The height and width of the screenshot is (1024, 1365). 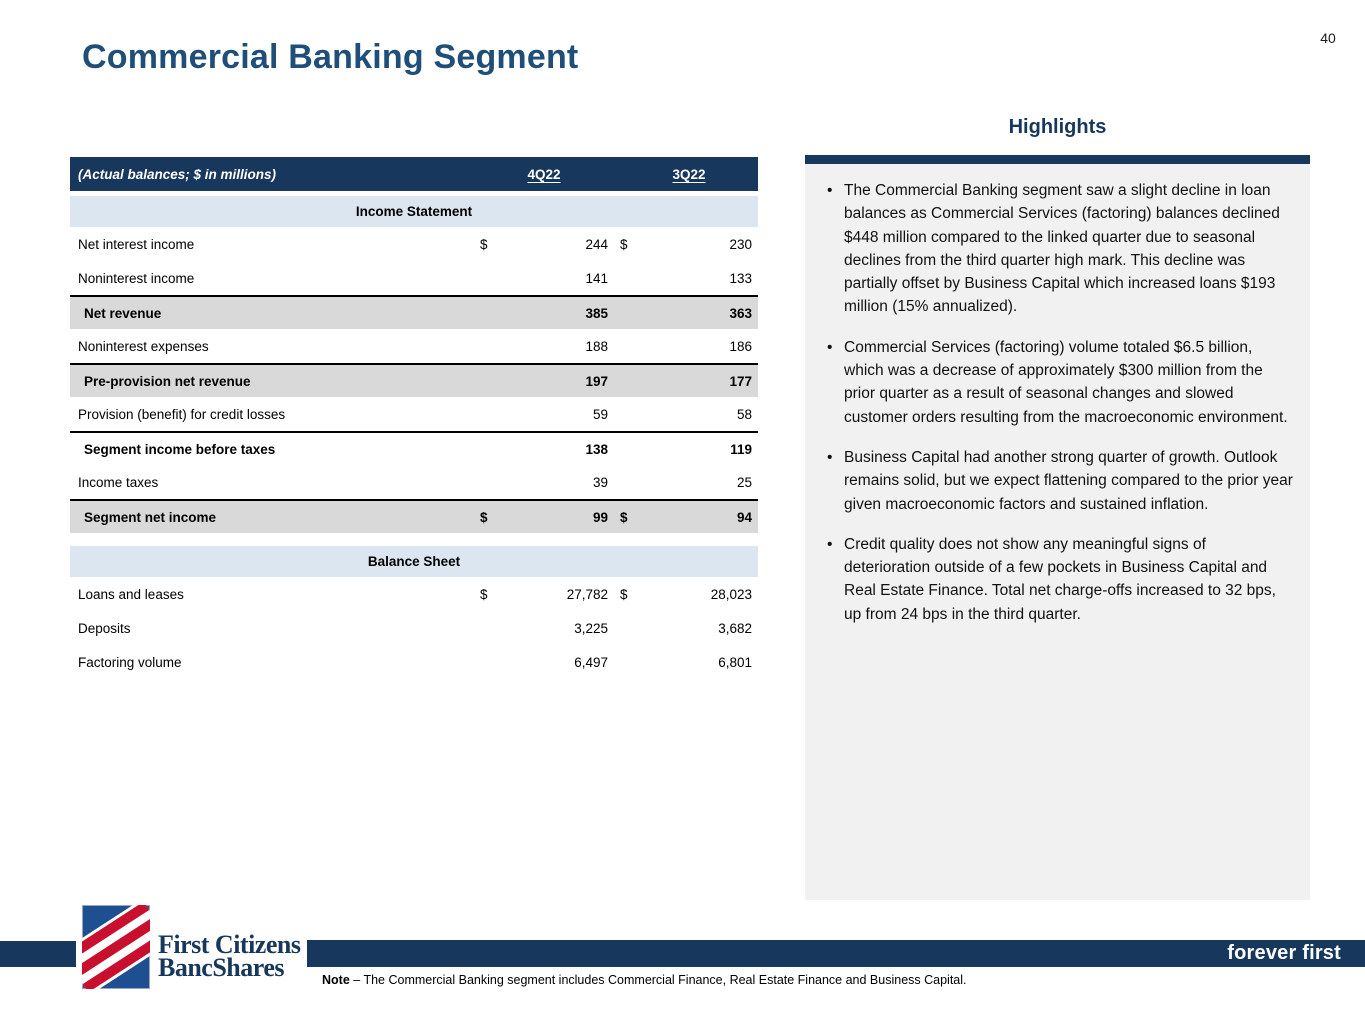 I want to click on row-value-3q22: 186, so click(x=740, y=346).